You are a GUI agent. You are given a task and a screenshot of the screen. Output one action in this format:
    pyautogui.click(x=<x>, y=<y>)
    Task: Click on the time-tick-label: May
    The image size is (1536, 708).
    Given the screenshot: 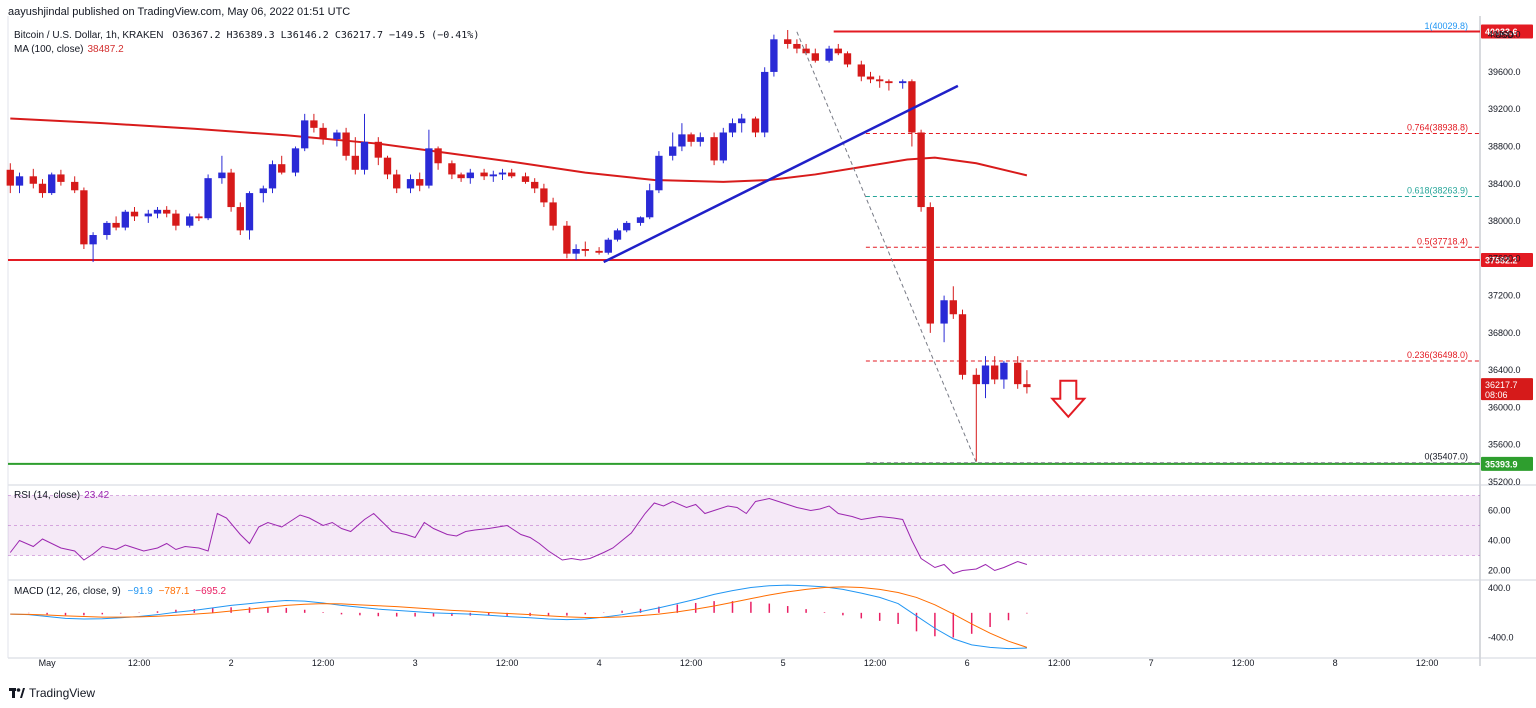 What is the action you would take?
    pyautogui.click(x=48, y=663)
    